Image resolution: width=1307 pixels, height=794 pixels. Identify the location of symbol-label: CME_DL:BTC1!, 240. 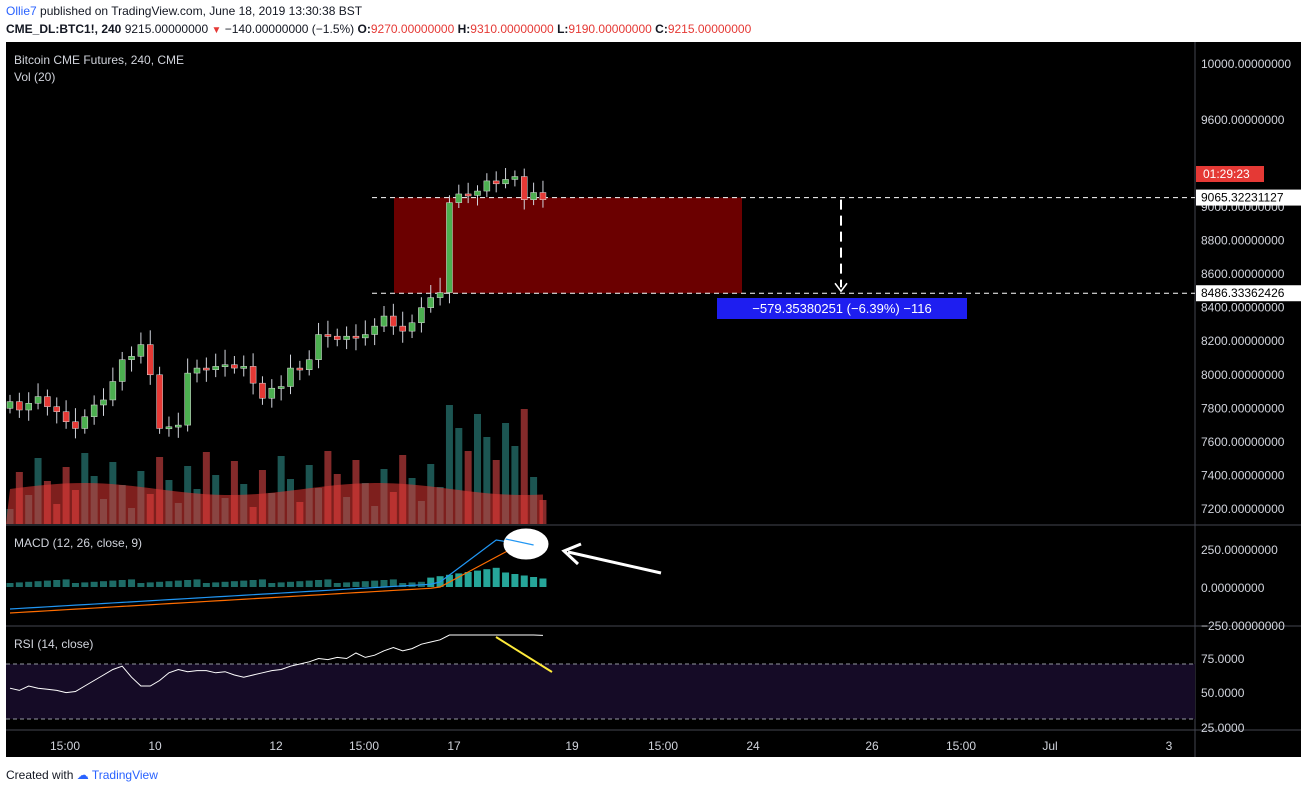
(64, 29).